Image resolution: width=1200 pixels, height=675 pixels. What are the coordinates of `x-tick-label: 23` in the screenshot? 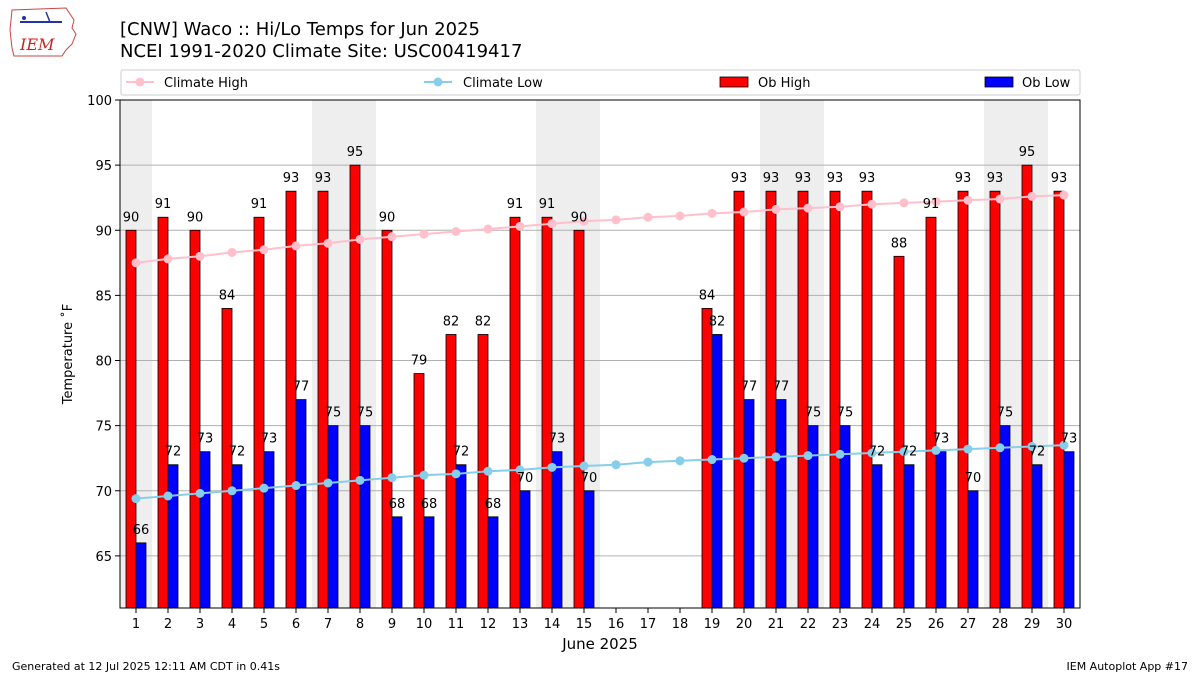 It's located at (840, 624).